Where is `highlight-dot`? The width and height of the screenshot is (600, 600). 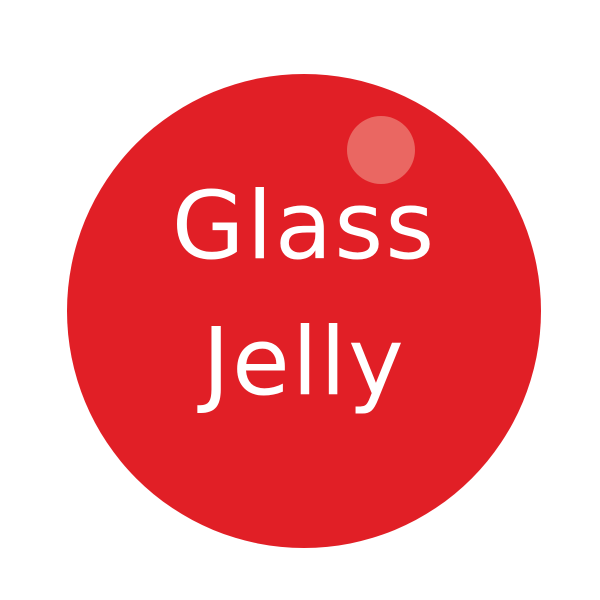 highlight-dot is located at coordinates (381, 150).